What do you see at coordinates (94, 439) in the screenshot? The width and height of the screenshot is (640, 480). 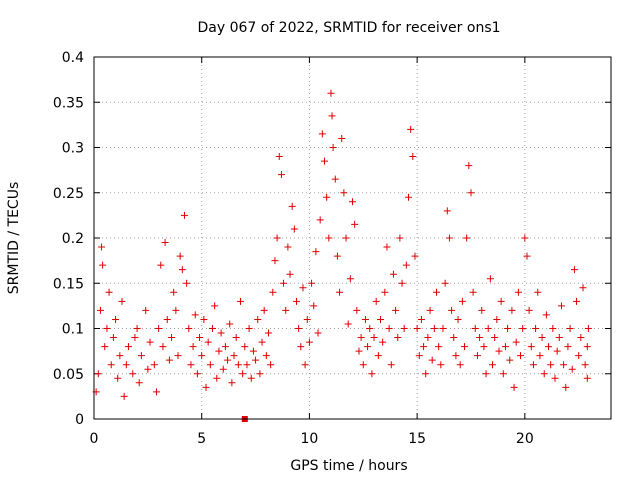 I see `x-tick-label: 0` at bounding box center [94, 439].